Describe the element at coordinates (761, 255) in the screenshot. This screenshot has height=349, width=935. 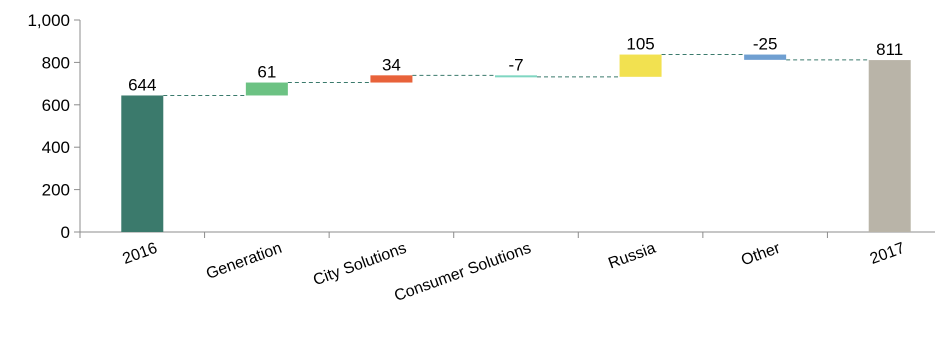
I see `category-label: Other` at that location.